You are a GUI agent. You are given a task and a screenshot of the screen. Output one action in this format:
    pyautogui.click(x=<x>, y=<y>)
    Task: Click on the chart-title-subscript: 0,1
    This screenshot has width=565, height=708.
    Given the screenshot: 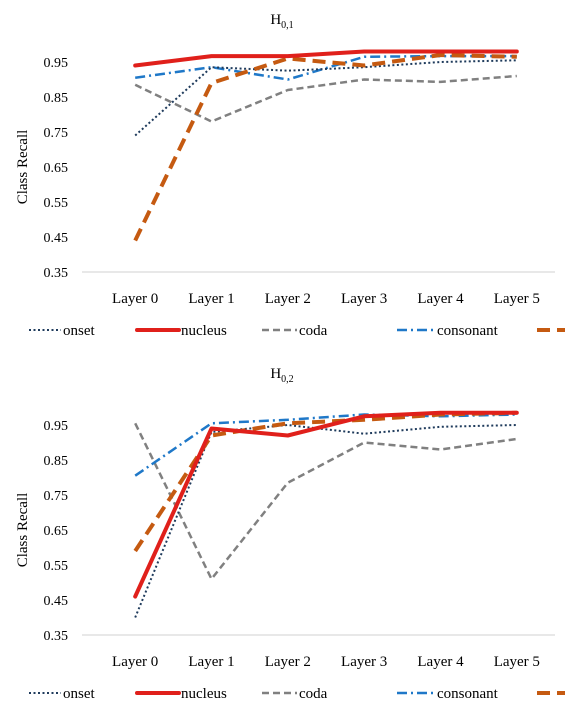 What is the action you would take?
    pyautogui.click(x=287, y=25)
    